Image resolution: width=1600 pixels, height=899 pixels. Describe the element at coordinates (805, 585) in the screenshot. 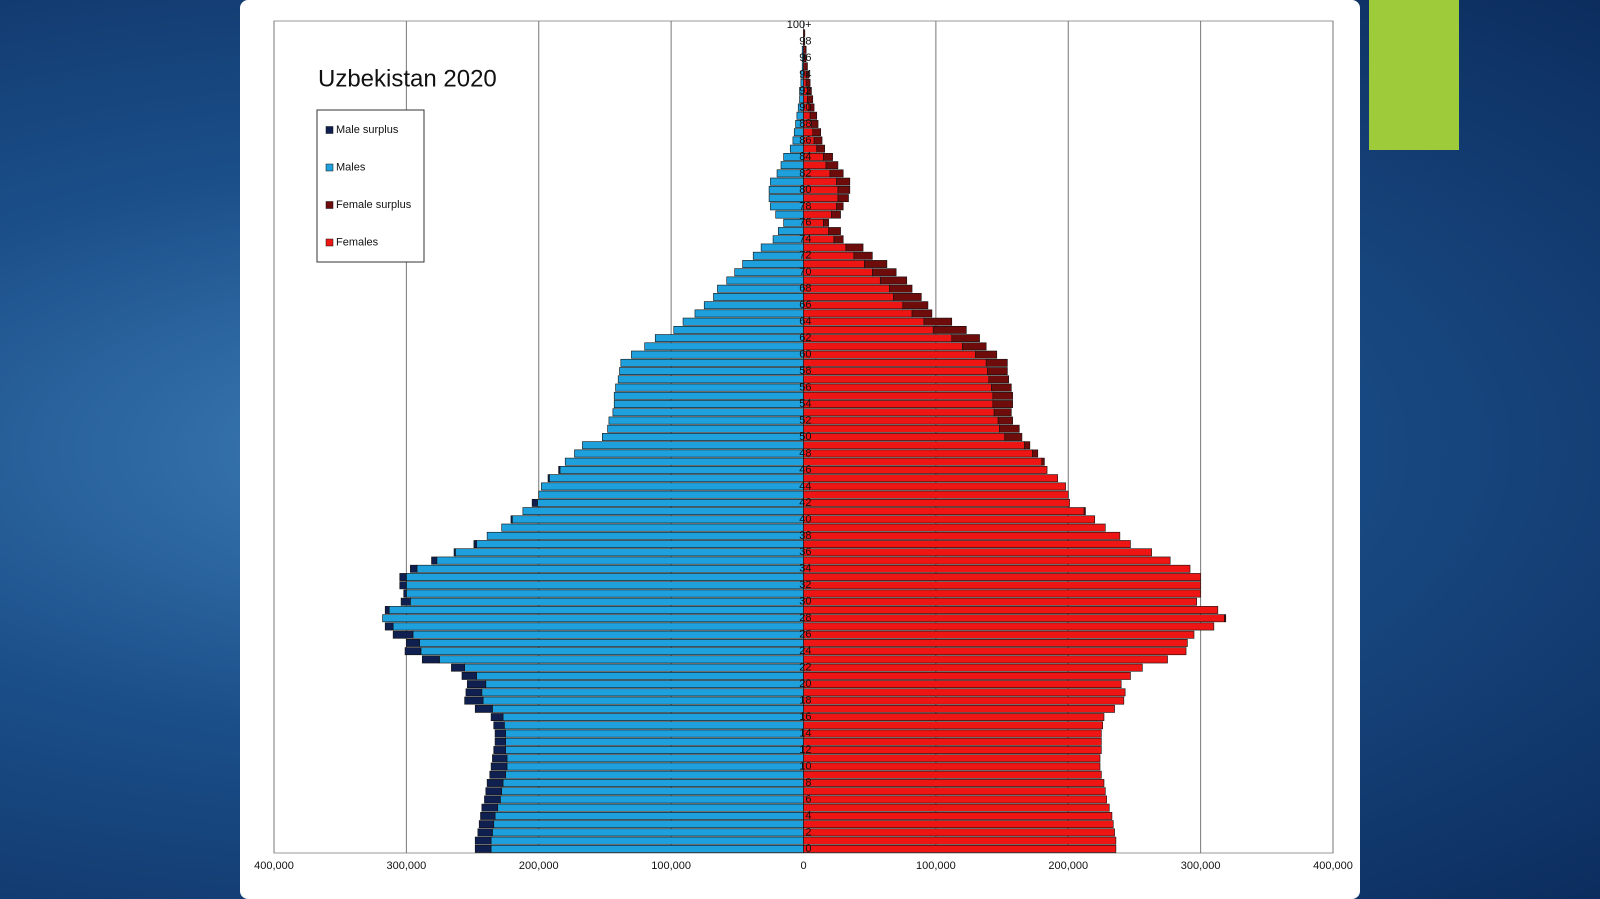

I see `age-label: 32` at that location.